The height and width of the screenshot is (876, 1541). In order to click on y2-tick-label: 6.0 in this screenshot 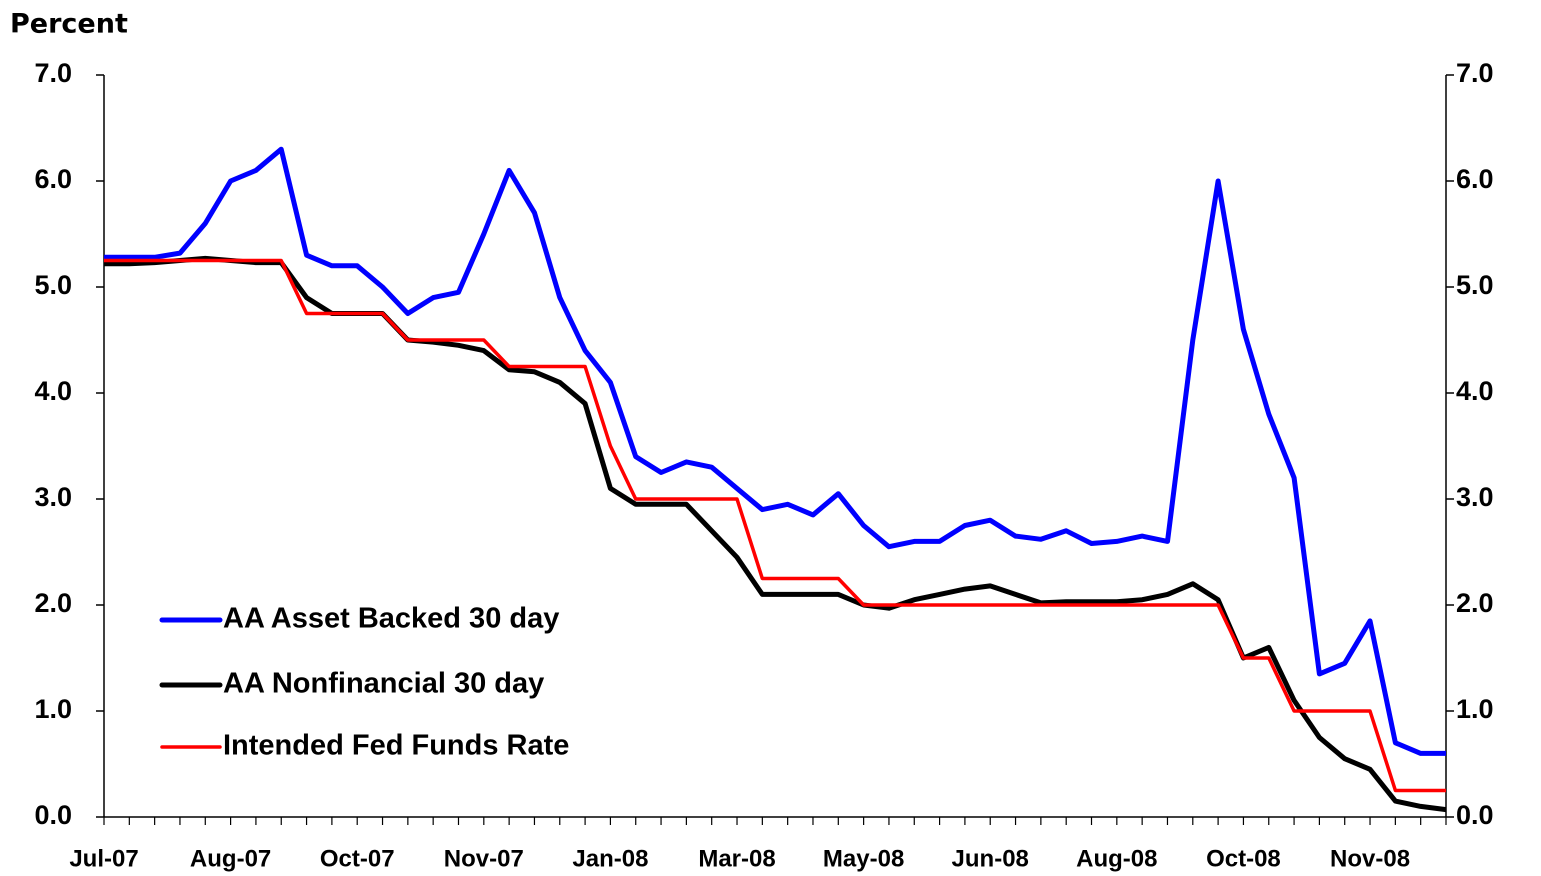, I will do `click(1475, 179)`.